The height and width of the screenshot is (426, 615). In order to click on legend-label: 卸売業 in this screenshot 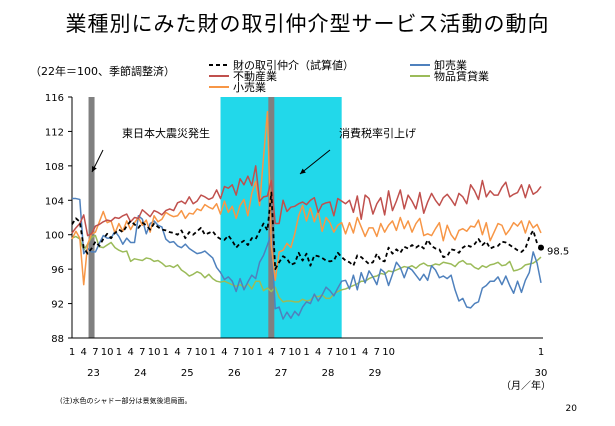, I will do `click(450, 65)`.